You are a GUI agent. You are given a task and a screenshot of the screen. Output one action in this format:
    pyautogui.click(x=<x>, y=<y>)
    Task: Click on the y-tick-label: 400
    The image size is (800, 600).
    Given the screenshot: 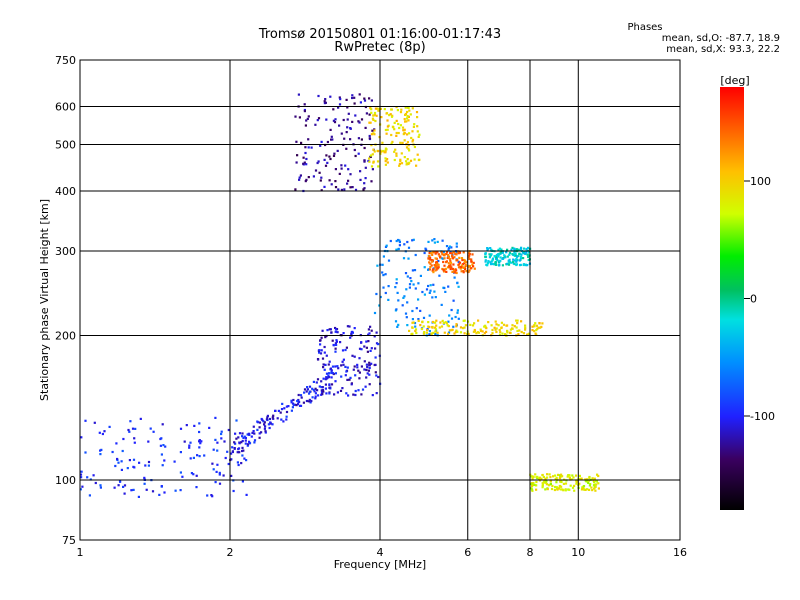 What is the action you would take?
    pyautogui.click(x=65, y=191)
    